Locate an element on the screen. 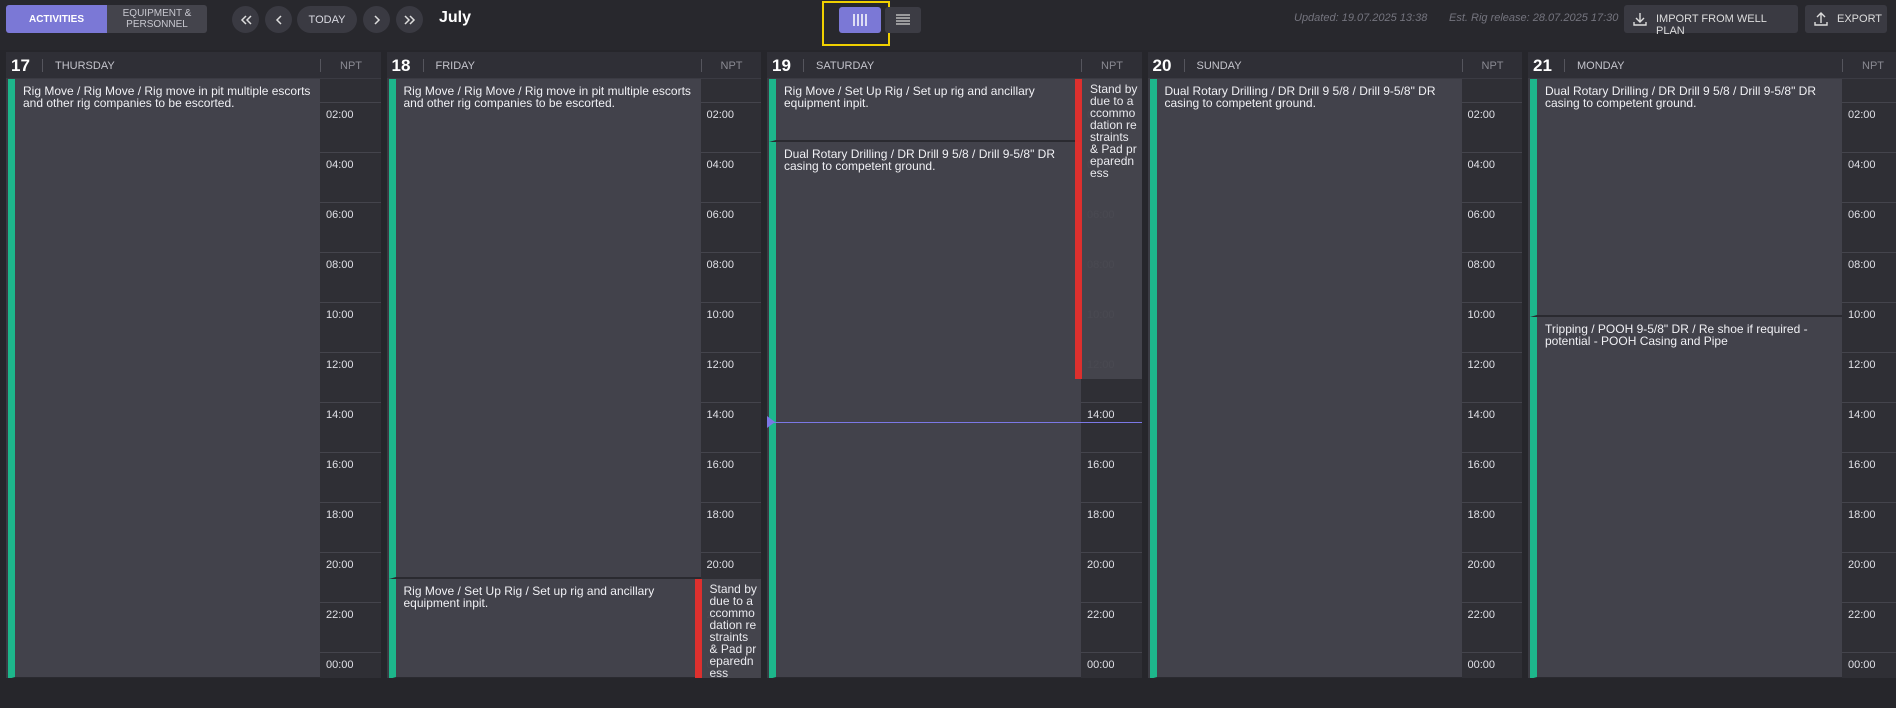 The image size is (1896, 708). tab-activities: ACTIVITIES is located at coordinates (56, 19).